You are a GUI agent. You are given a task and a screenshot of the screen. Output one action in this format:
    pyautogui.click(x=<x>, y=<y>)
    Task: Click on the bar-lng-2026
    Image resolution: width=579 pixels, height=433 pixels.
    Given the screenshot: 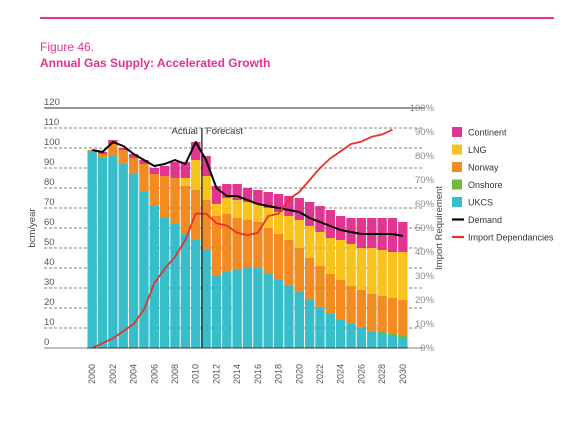 What is the action you would take?
    pyautogui.click(x=361, y=269)
    